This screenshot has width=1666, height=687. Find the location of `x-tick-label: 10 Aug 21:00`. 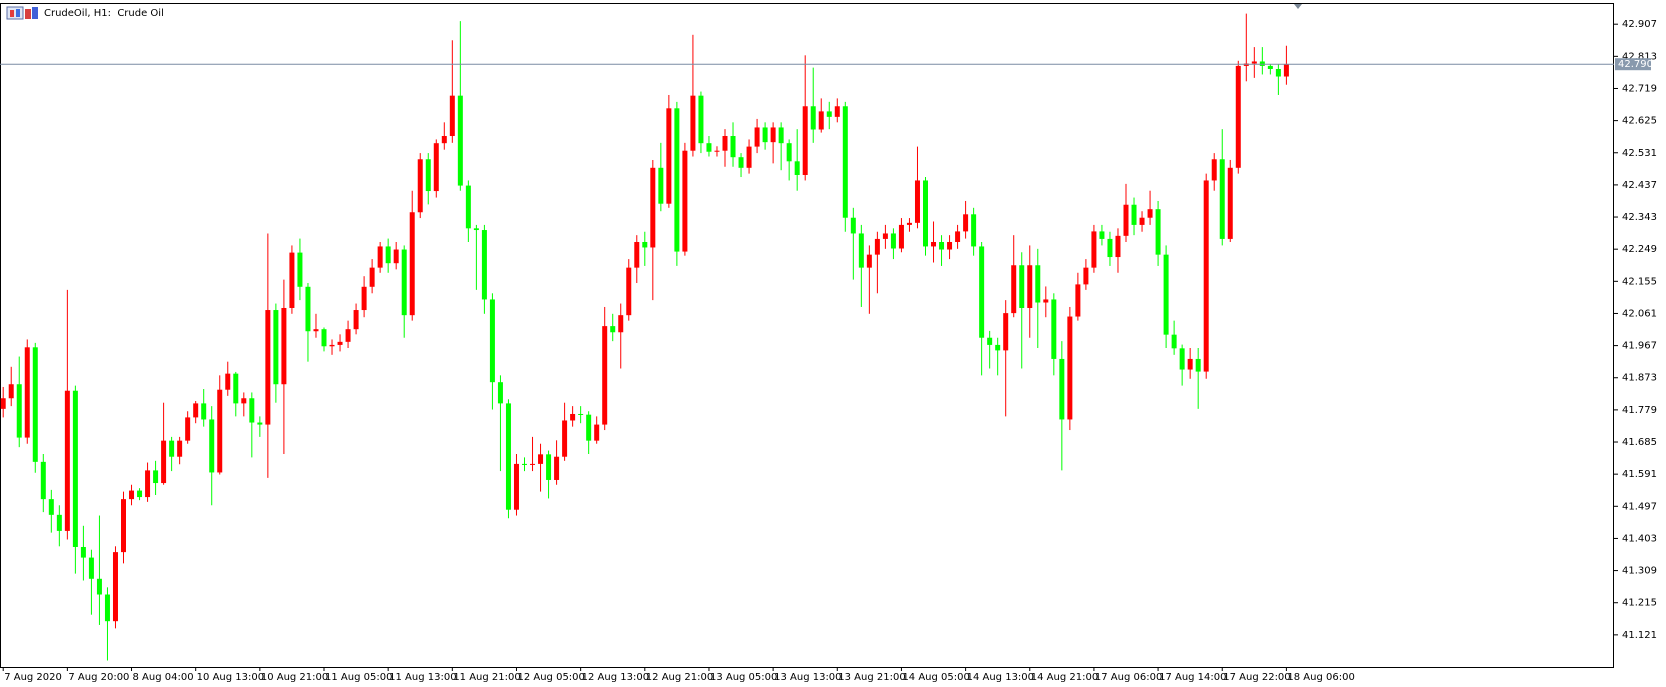

x-tick-label: 10 Aug 21:00 is located at coordinates (294, 677).